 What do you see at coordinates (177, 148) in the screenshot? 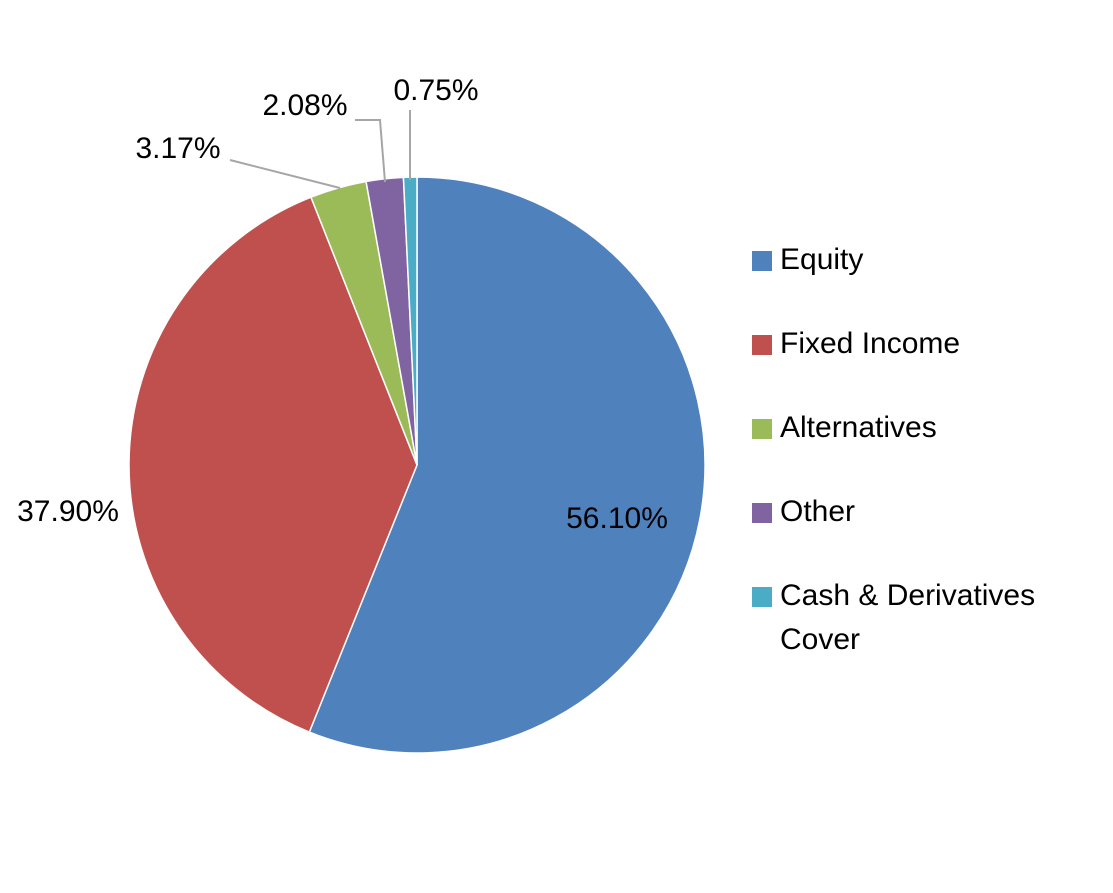
I see `data-label: 3.17%` at bounding box center [177, 148].